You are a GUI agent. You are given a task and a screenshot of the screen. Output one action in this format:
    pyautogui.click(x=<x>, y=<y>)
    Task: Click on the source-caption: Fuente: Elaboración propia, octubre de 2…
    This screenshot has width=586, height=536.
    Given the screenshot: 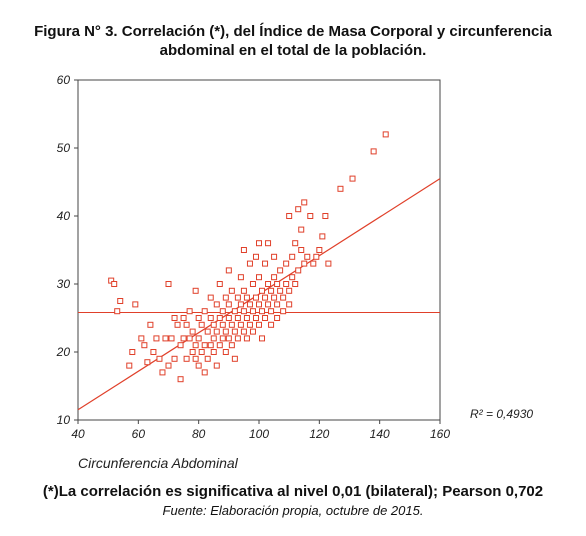 What is the action you would take?
    pyautogui.click(x=293, y=510)
    